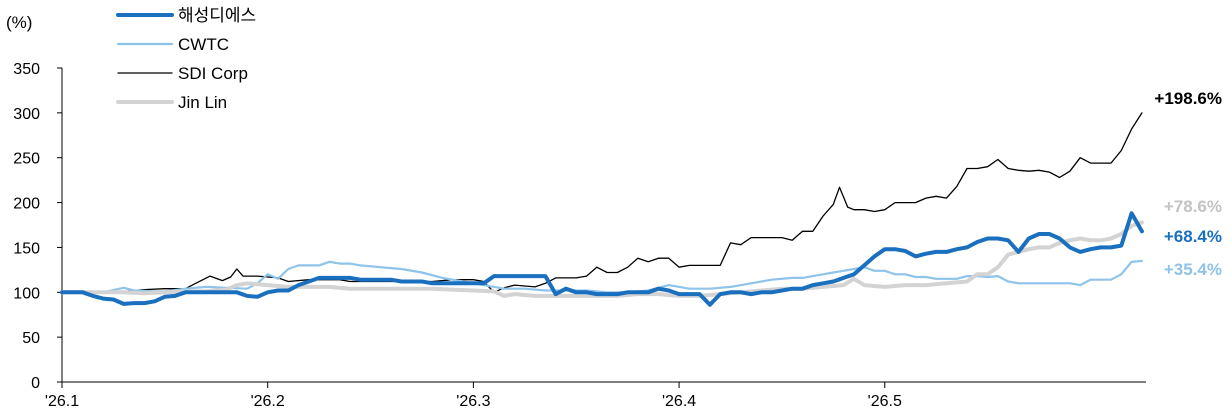  Describe the element at coordinates (217, 15) in the screenshot. I see `legend-label: 해성디에스` at that location.